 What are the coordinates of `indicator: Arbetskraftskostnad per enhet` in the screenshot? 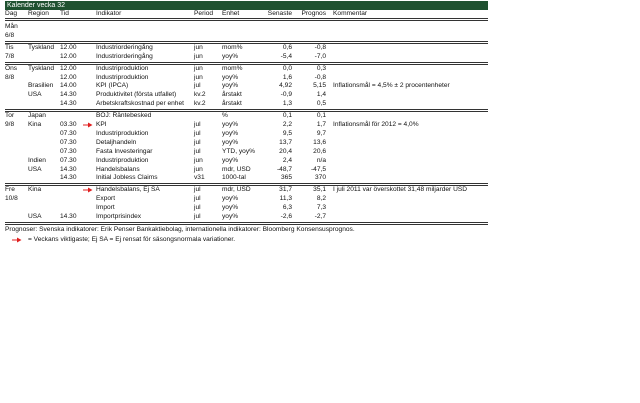 It's located at (140, 104).